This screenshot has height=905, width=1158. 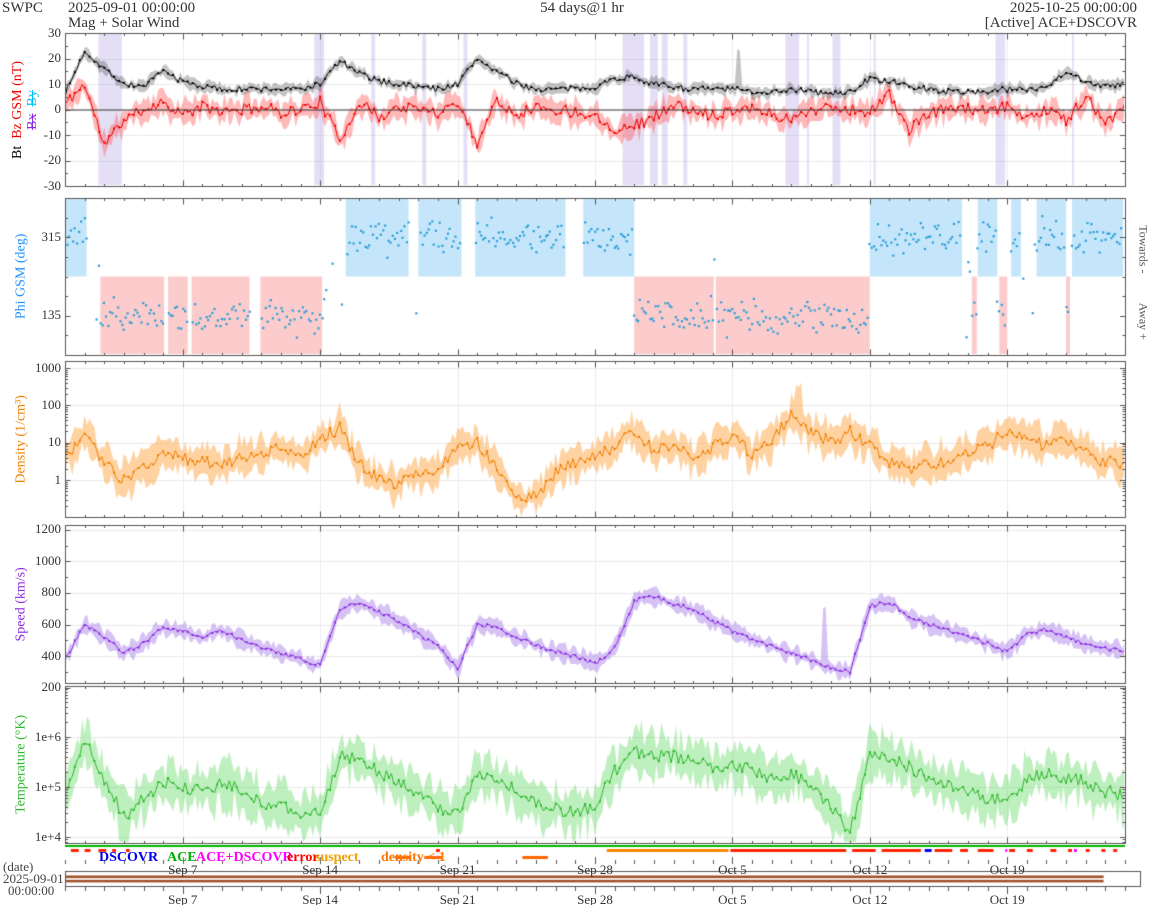 What do you see at coordinates (47, 836) in the screenshot?
I see `ytick-temperature-1e+4: 1e+4` at bounding box center [47, 836].